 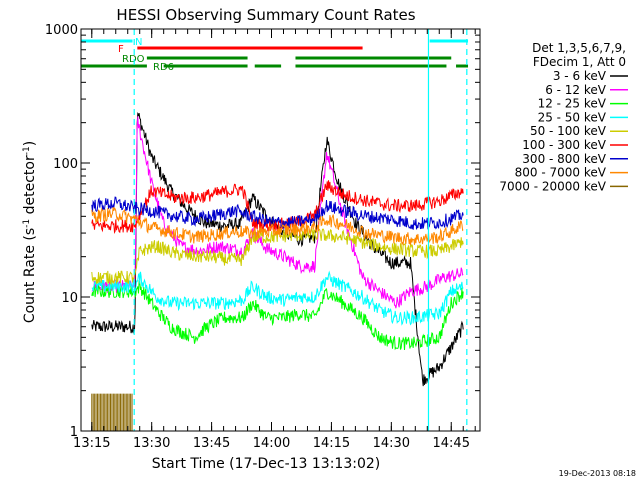 I want to click on series-8-line, so click(x=277, y=226).